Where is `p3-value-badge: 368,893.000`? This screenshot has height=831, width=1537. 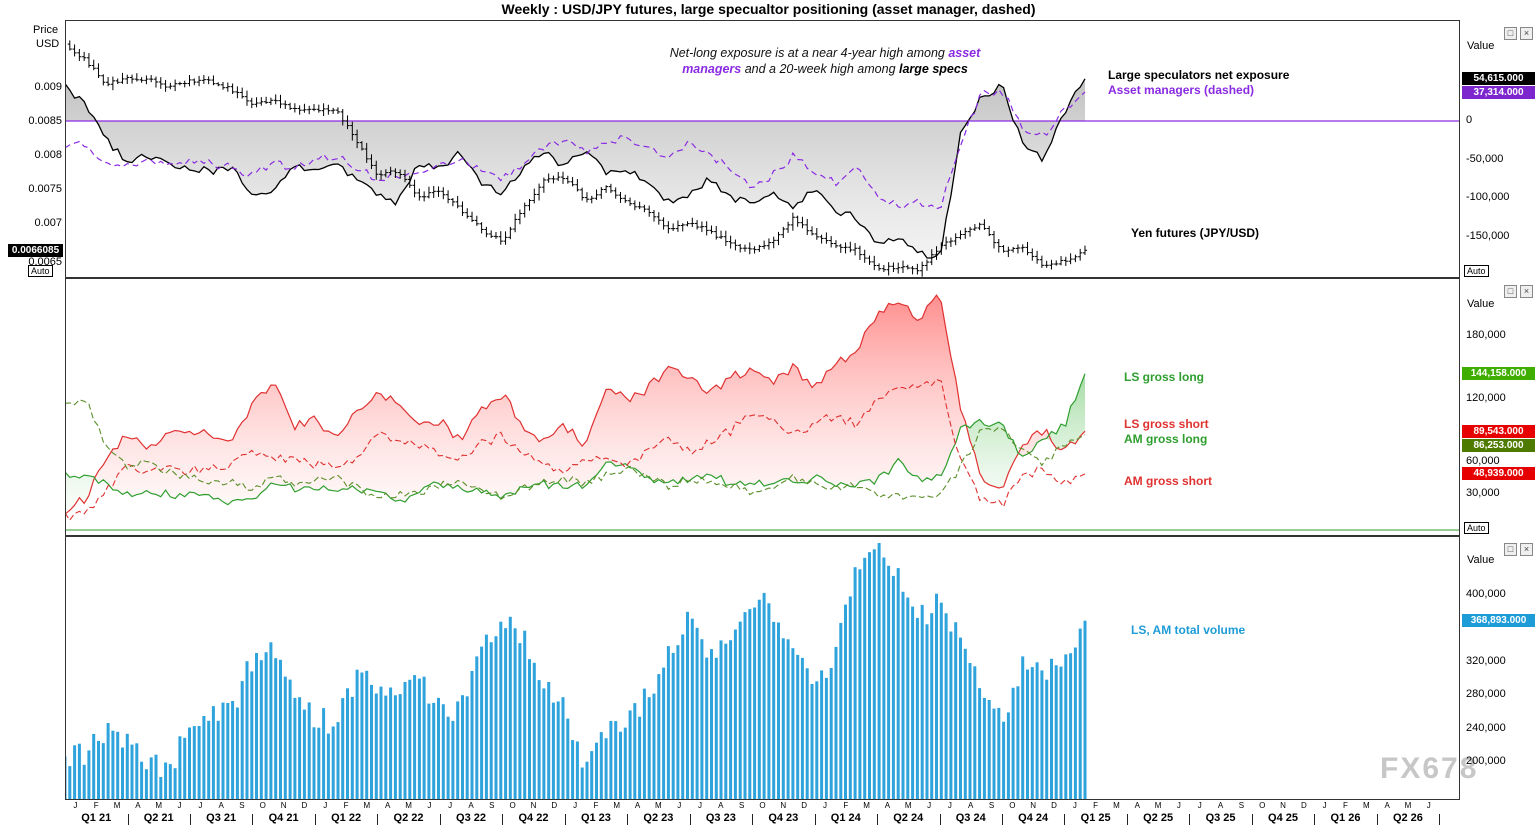 p3-value-badge: 368,893.000 is located at coordinates (1498, 621).